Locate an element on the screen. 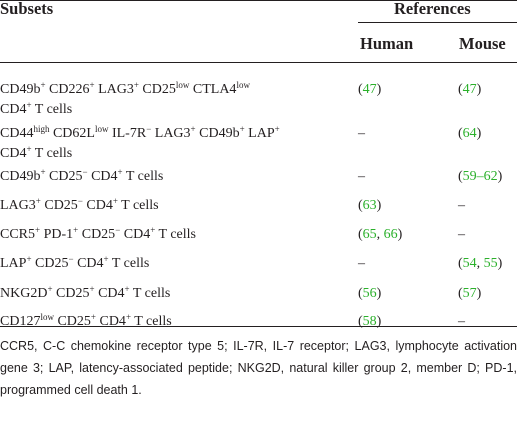  reference-link: 58 is located at coordinates (369, 321).